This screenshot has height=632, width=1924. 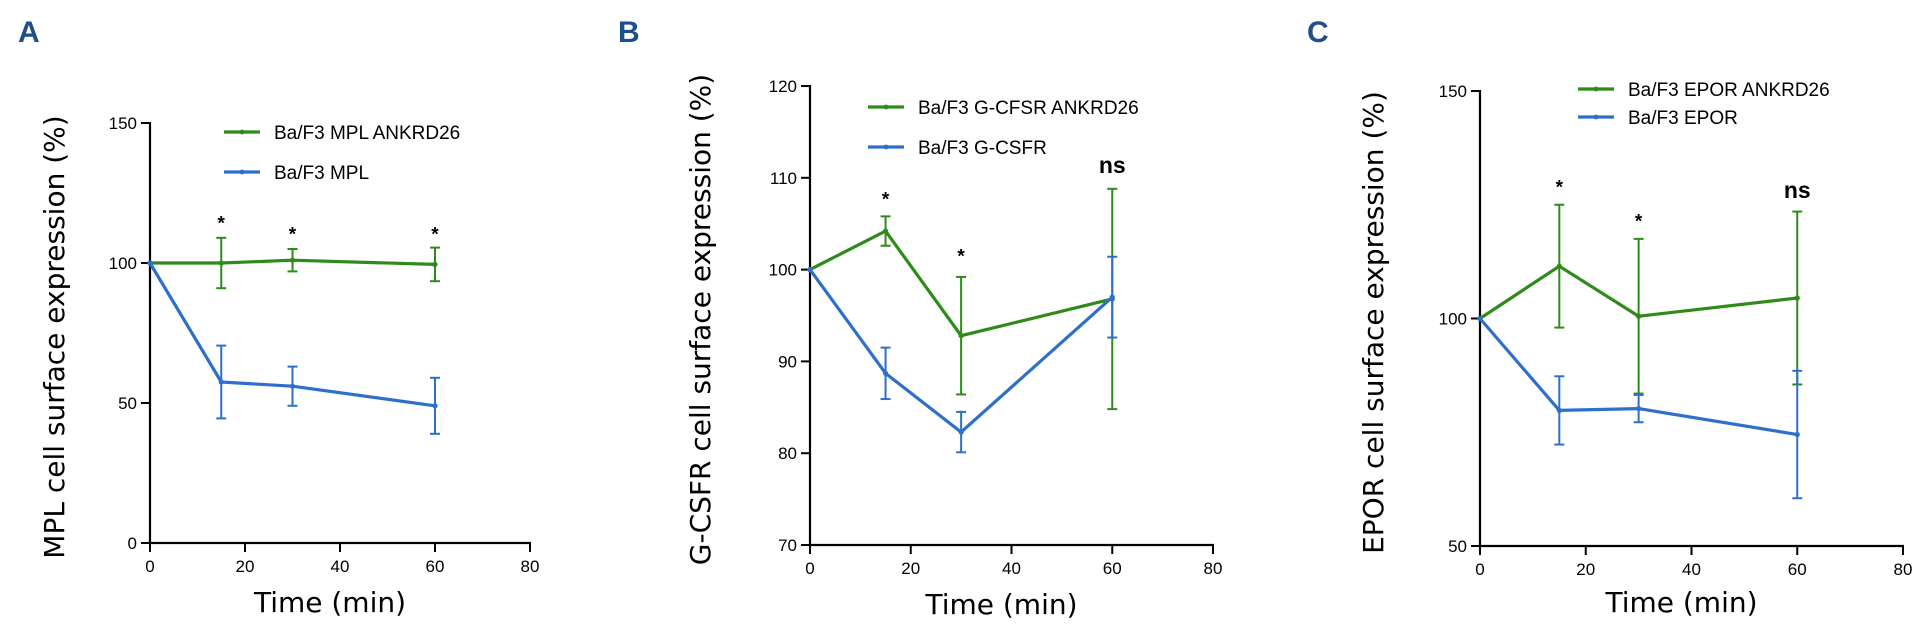 I want to click on legend-item: Ba/F3 MPL ANKRD26, so click(x=342, y=133).